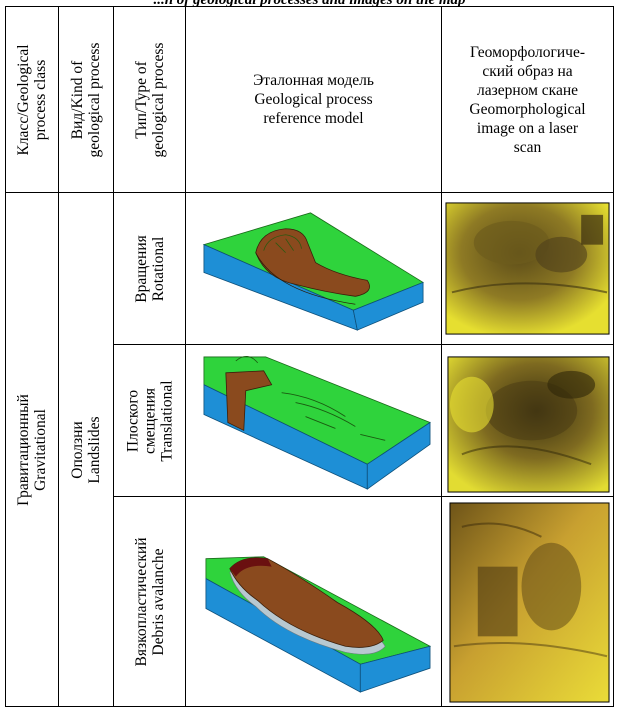 Image resolution: width=619 pixels, height=709 pixels. What do you see at coordinates (149, 601) in the screenshot?
I see `type-cell-debris: Вязкопластический Debris avalanche` at bounding box center [149, 601].